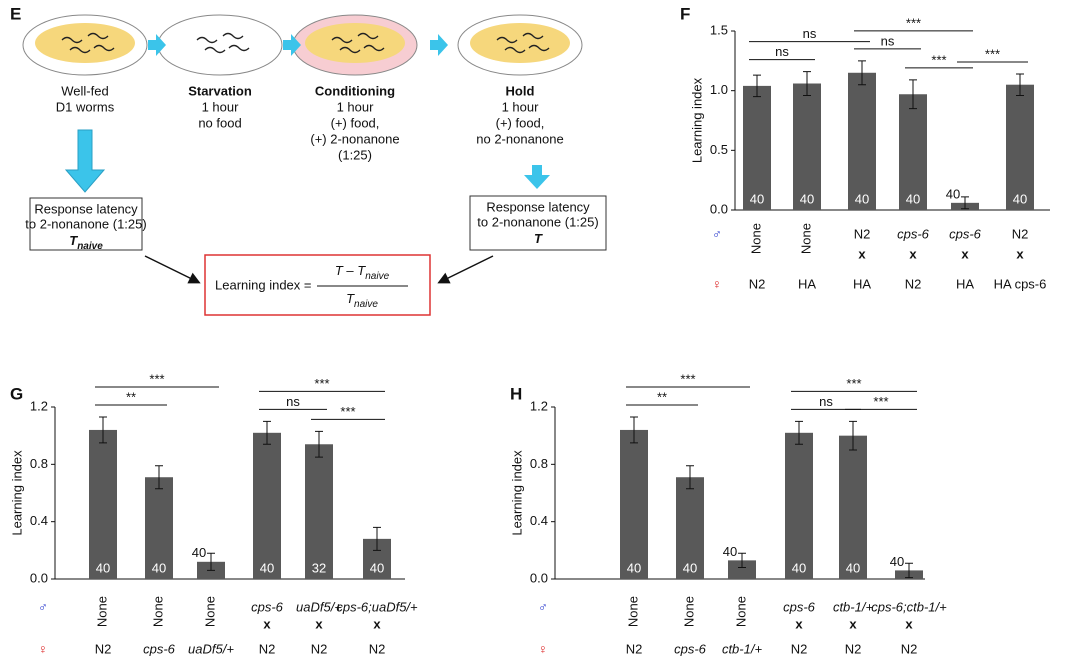  Describe the element at coordinates (719, 29) in the screenshot. I see `y-tick-label: 1.5` at that location.